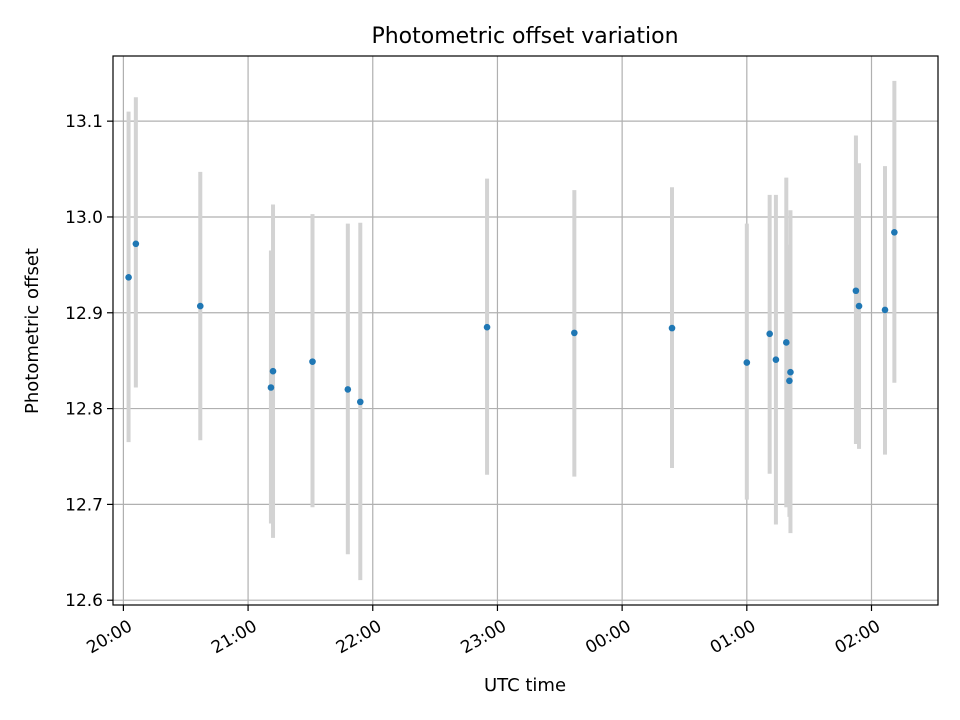 The width and height of the screenshot is (960, 720). I want to click on y-tick-label: 12.8, so click(84, 410).